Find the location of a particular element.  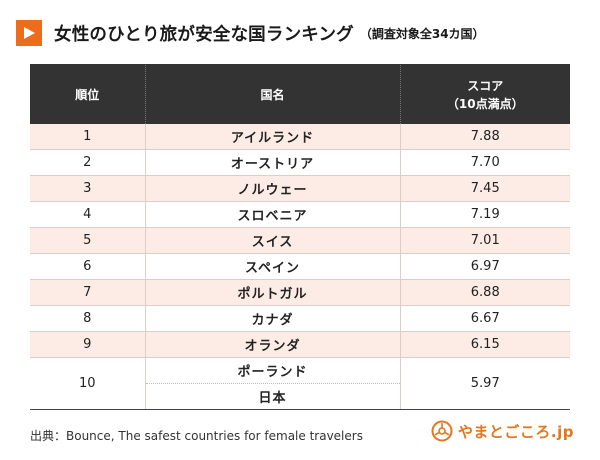

country-cell: オランダ is located at coordinates (272, 344).